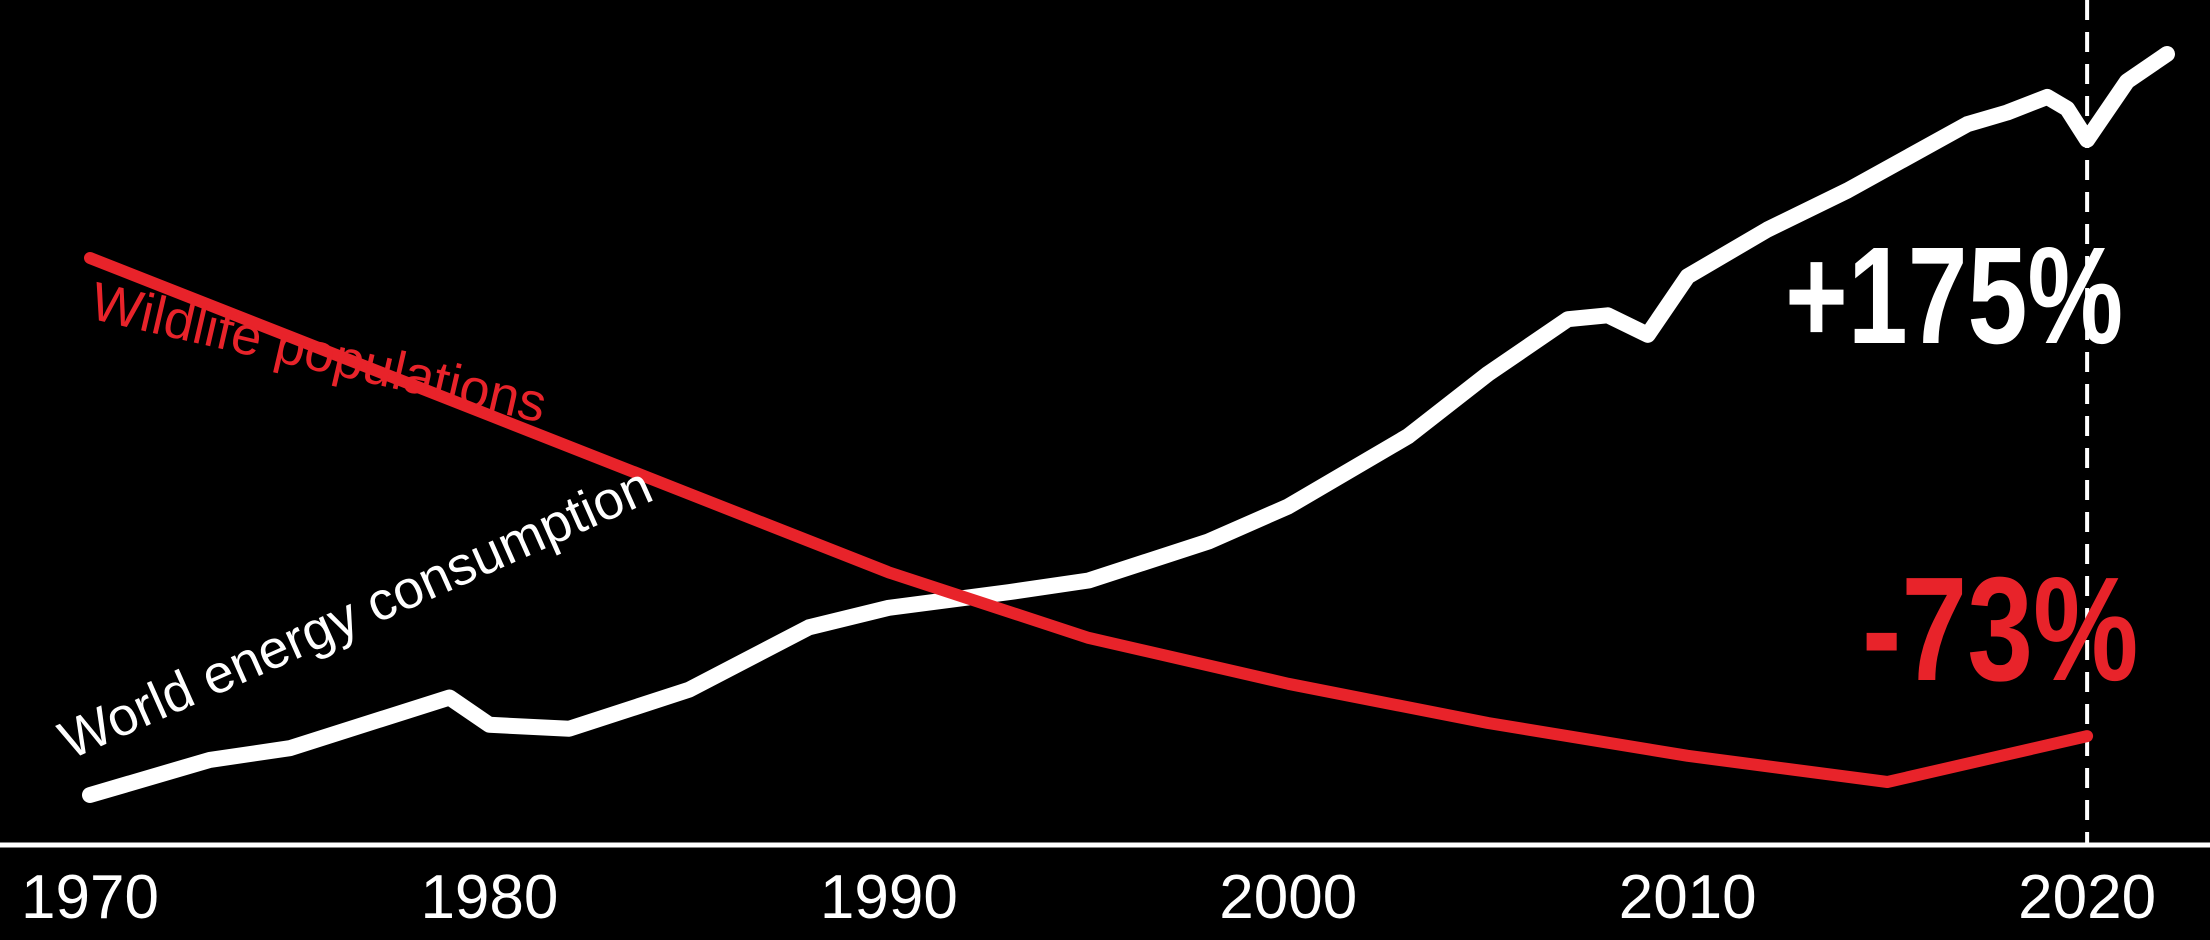  I want to click on x-tick-label: 1980, so click(489, 897).